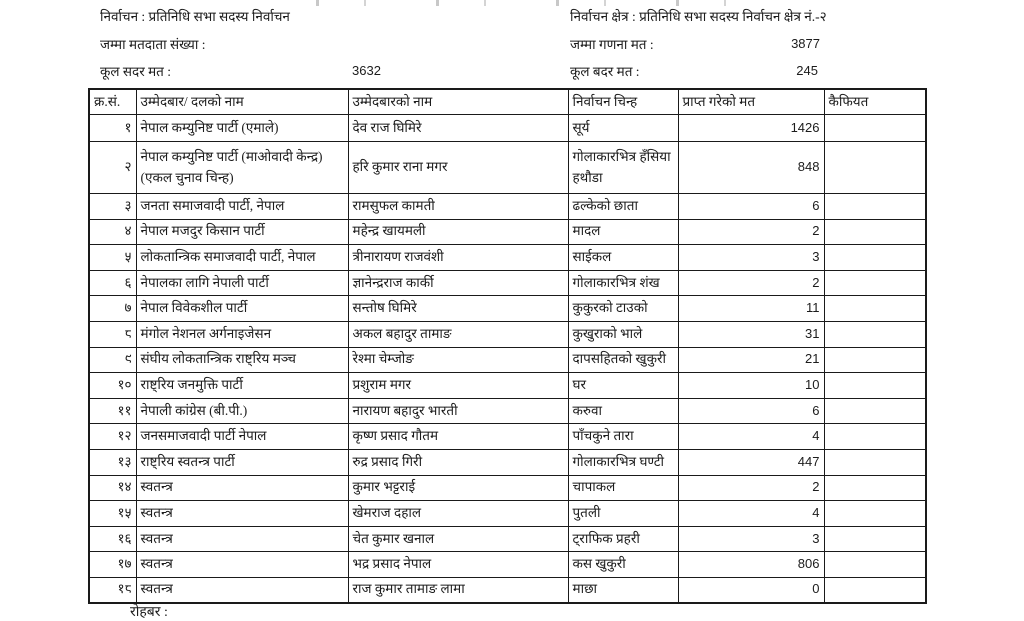 This screenshot has height=621, width=1024. Describe the element at coordinates (112, 360) in the screenshot. I see `serial-cell: ९` at that location.